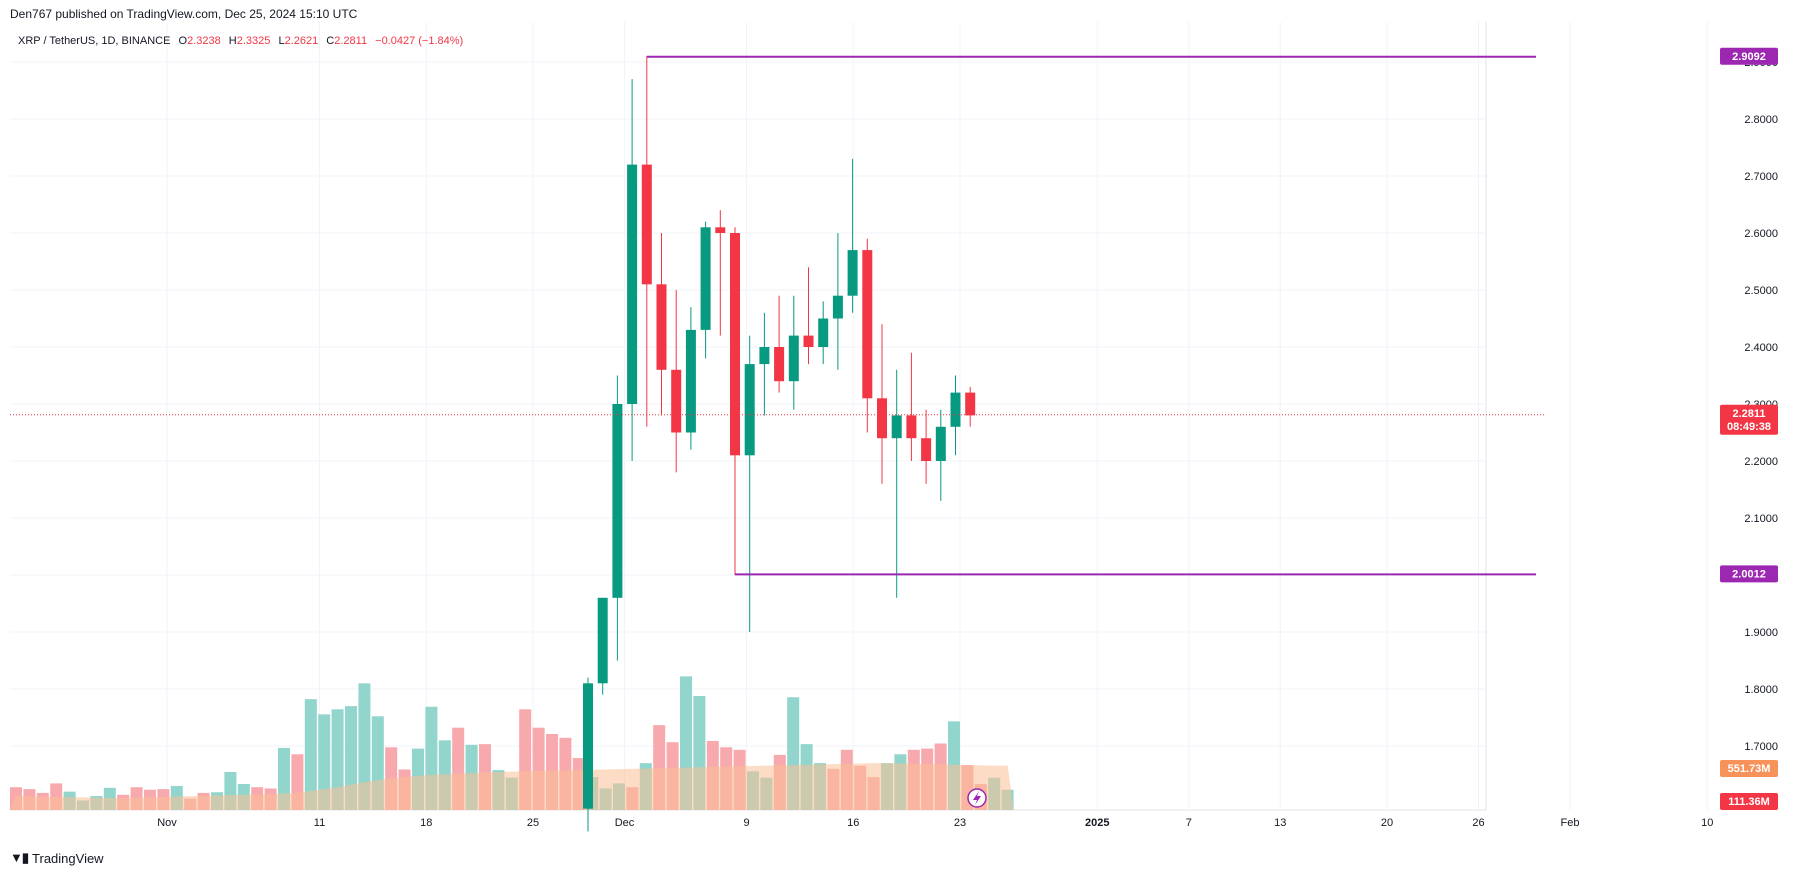  What do you see at coordinates (204, 41) in the screenshot?
I see `open-value: 2.3238` at bounding box center [204, 41].